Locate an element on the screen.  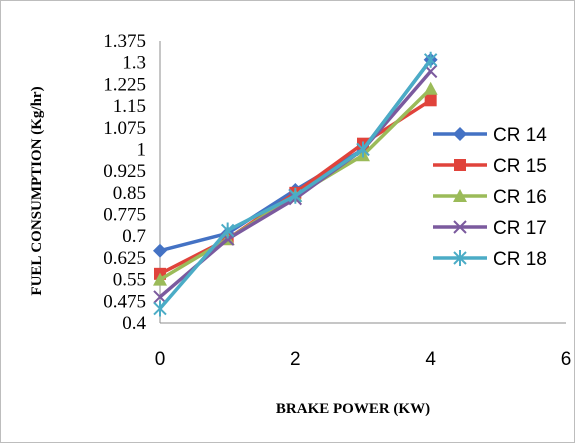
legend: CR 14 CR 15 CR 16 CR 17 CR 18 is located at coordinates (490, 197).